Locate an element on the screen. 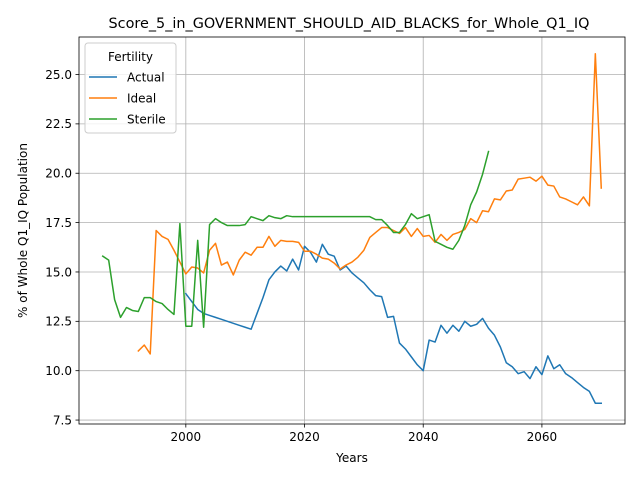 The image size is (640, 480). x-axis-label: Years is located at coordinates (351, 458).